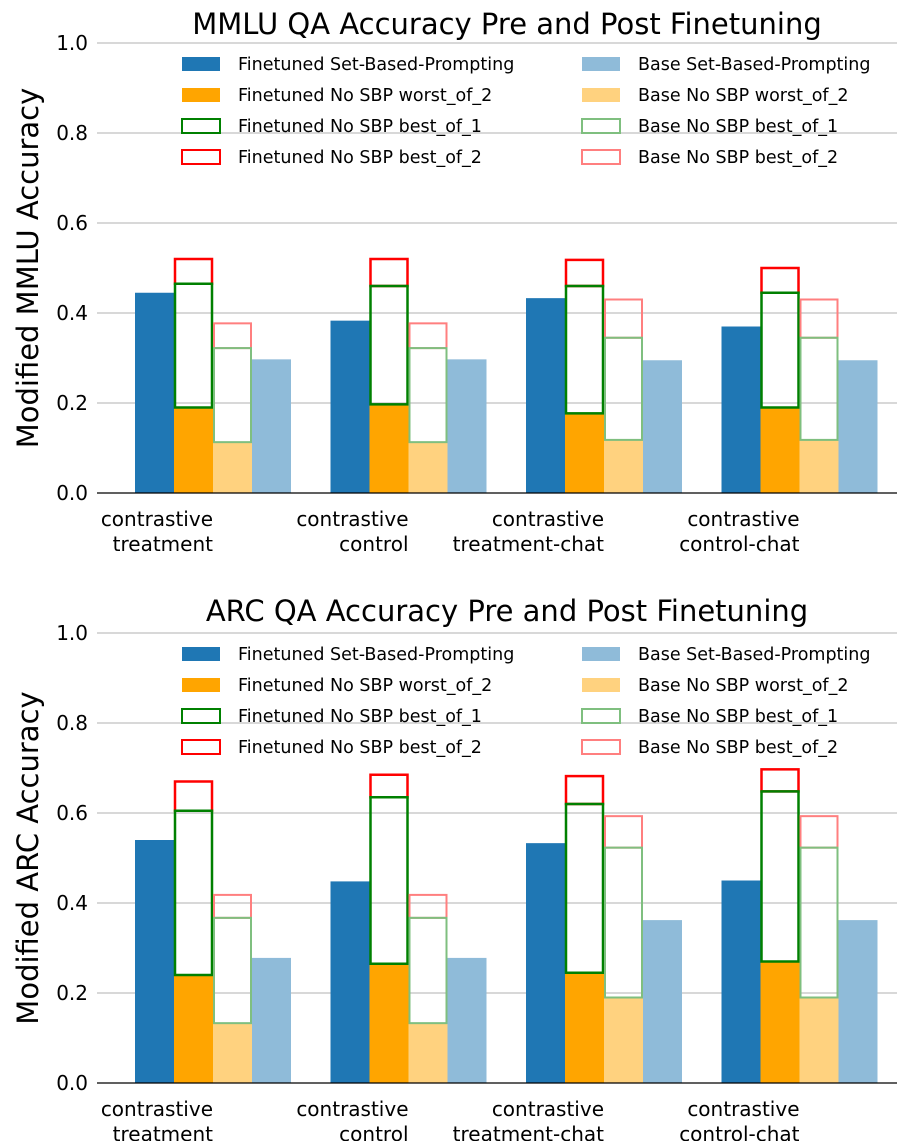  What do you see at coordinates (72, 1083) in the screenshot?
I see `y-tick-label: 0.0` at bounding box center [72, 1083].